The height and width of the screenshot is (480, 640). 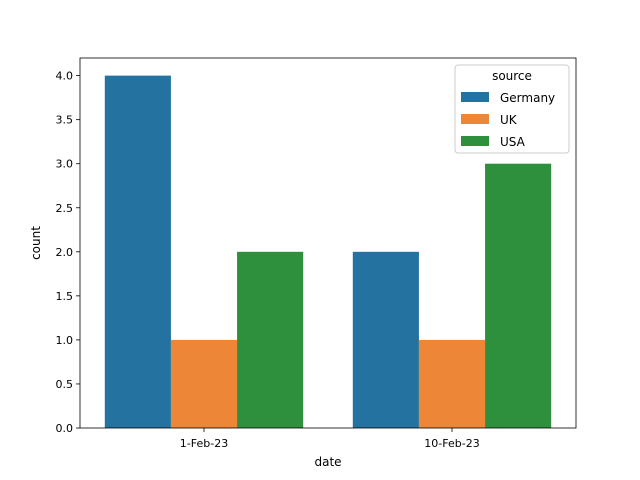 I want to click on y-tick-label: 3.0, so click(x=65, y=164).